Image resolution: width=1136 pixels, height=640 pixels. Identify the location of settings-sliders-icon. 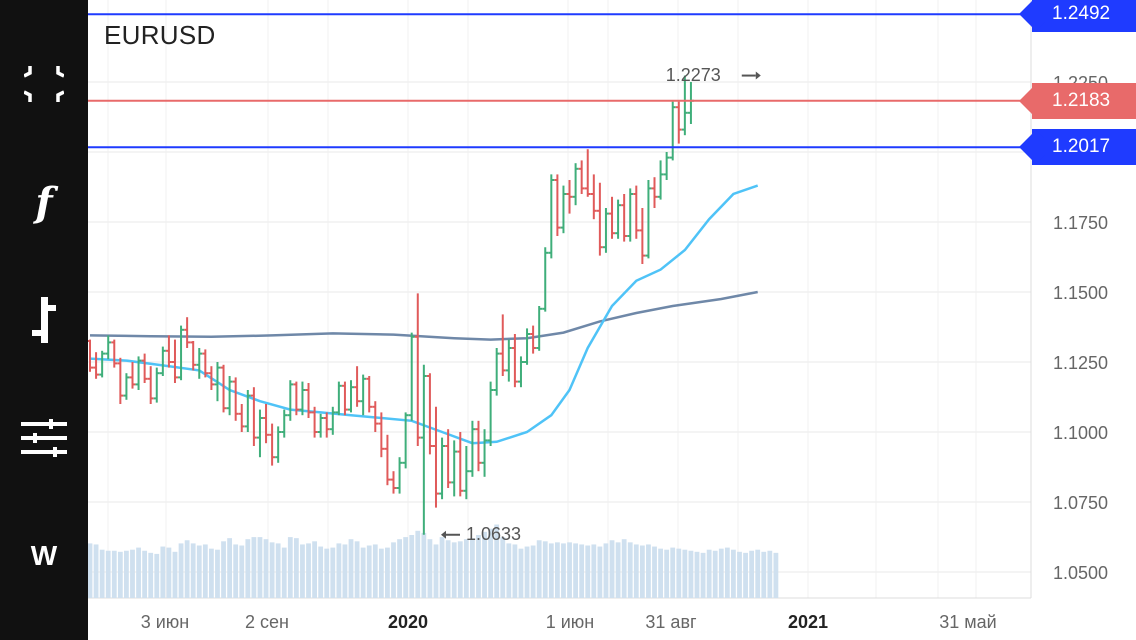
(44, 438).